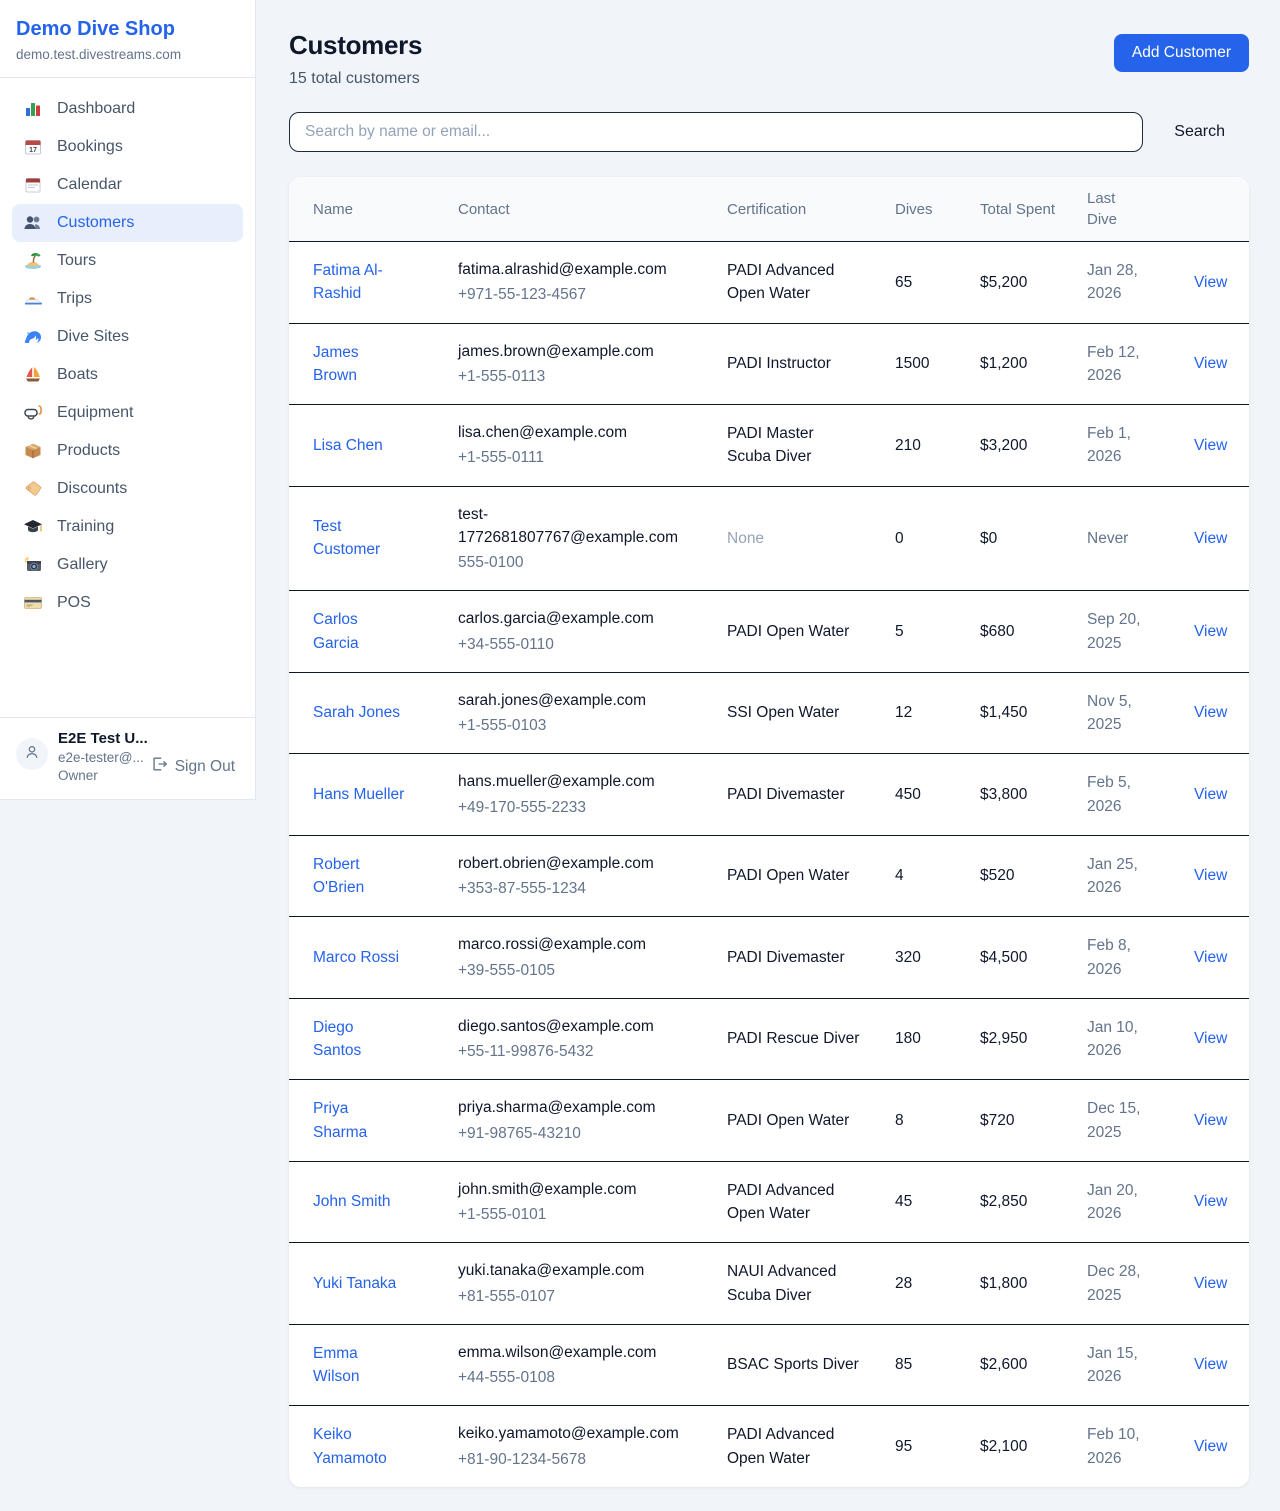 The height and width of the screenshot is (1511, 1280). I want to click on sign-out-button: Sign Out, so click(192, 766).